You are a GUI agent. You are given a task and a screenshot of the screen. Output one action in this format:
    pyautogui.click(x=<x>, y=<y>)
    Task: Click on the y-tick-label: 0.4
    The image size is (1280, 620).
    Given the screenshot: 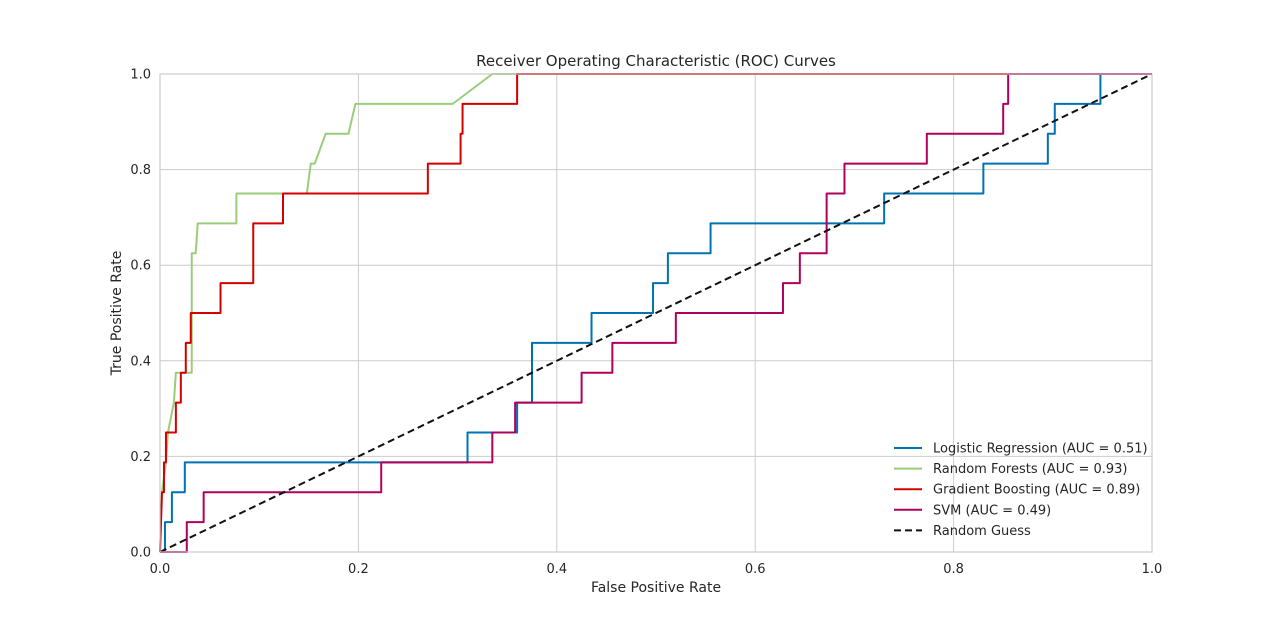 What is the action you would take?
    pyautogui.click(x=140, y=361)
    